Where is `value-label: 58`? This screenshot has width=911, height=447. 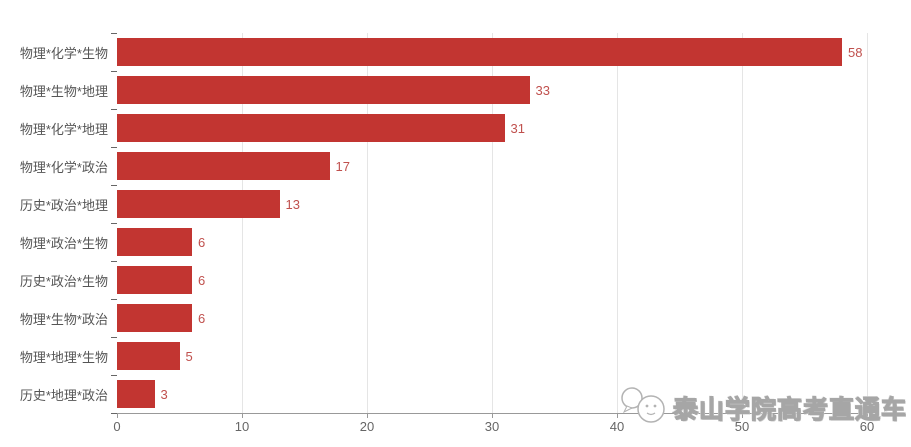
value-label: 58 is located at coordinates (855, 52).